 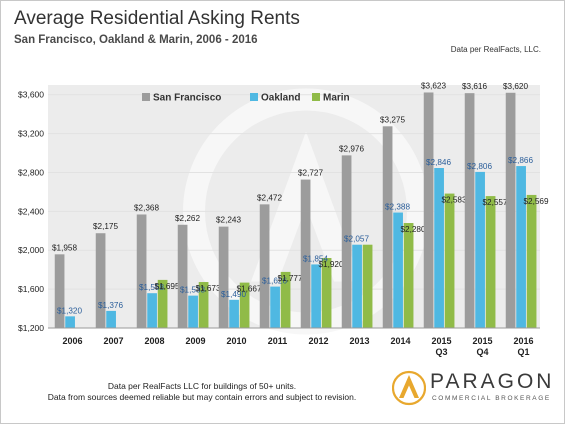 I want to click on marin-legend-swatch, so click(x=316, y=97).